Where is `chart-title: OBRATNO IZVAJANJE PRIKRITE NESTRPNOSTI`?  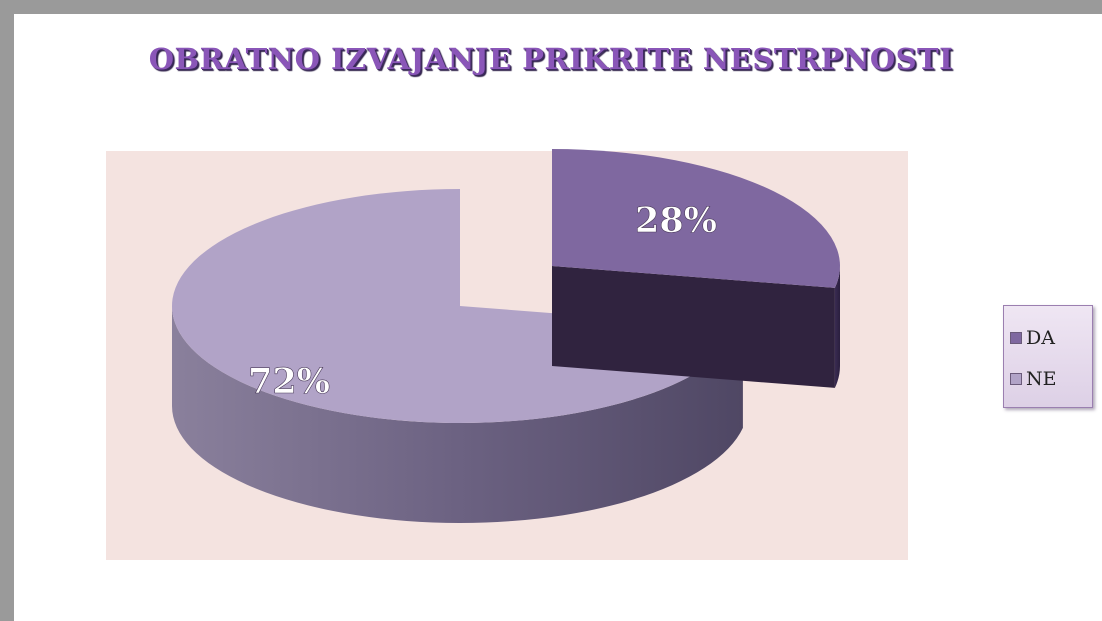
chart-title: OBRATNO IZVAJANJE PRIKRITE NESTRPNOSTI is located at coordinates (551, 59).